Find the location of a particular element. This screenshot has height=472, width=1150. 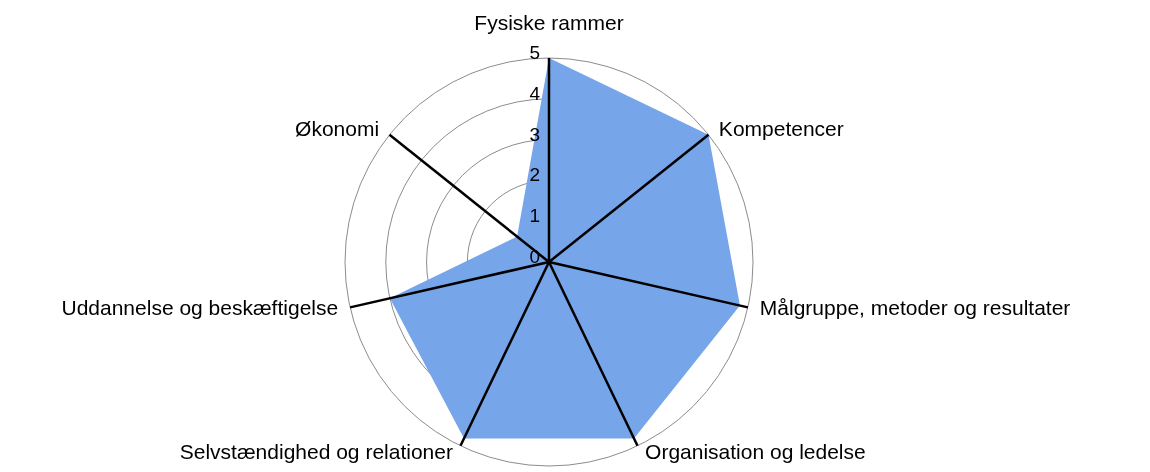

spoke-label: Organisation og ledelse is located at coordinates (755, 452).